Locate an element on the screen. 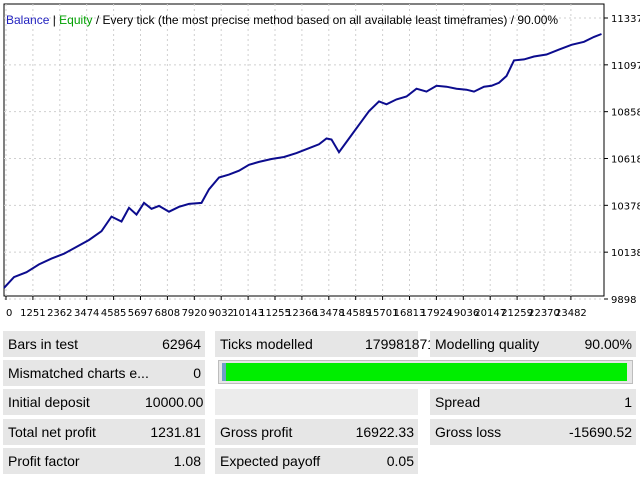  x-tick-label: 10143 is located at coordinates (248, 313).